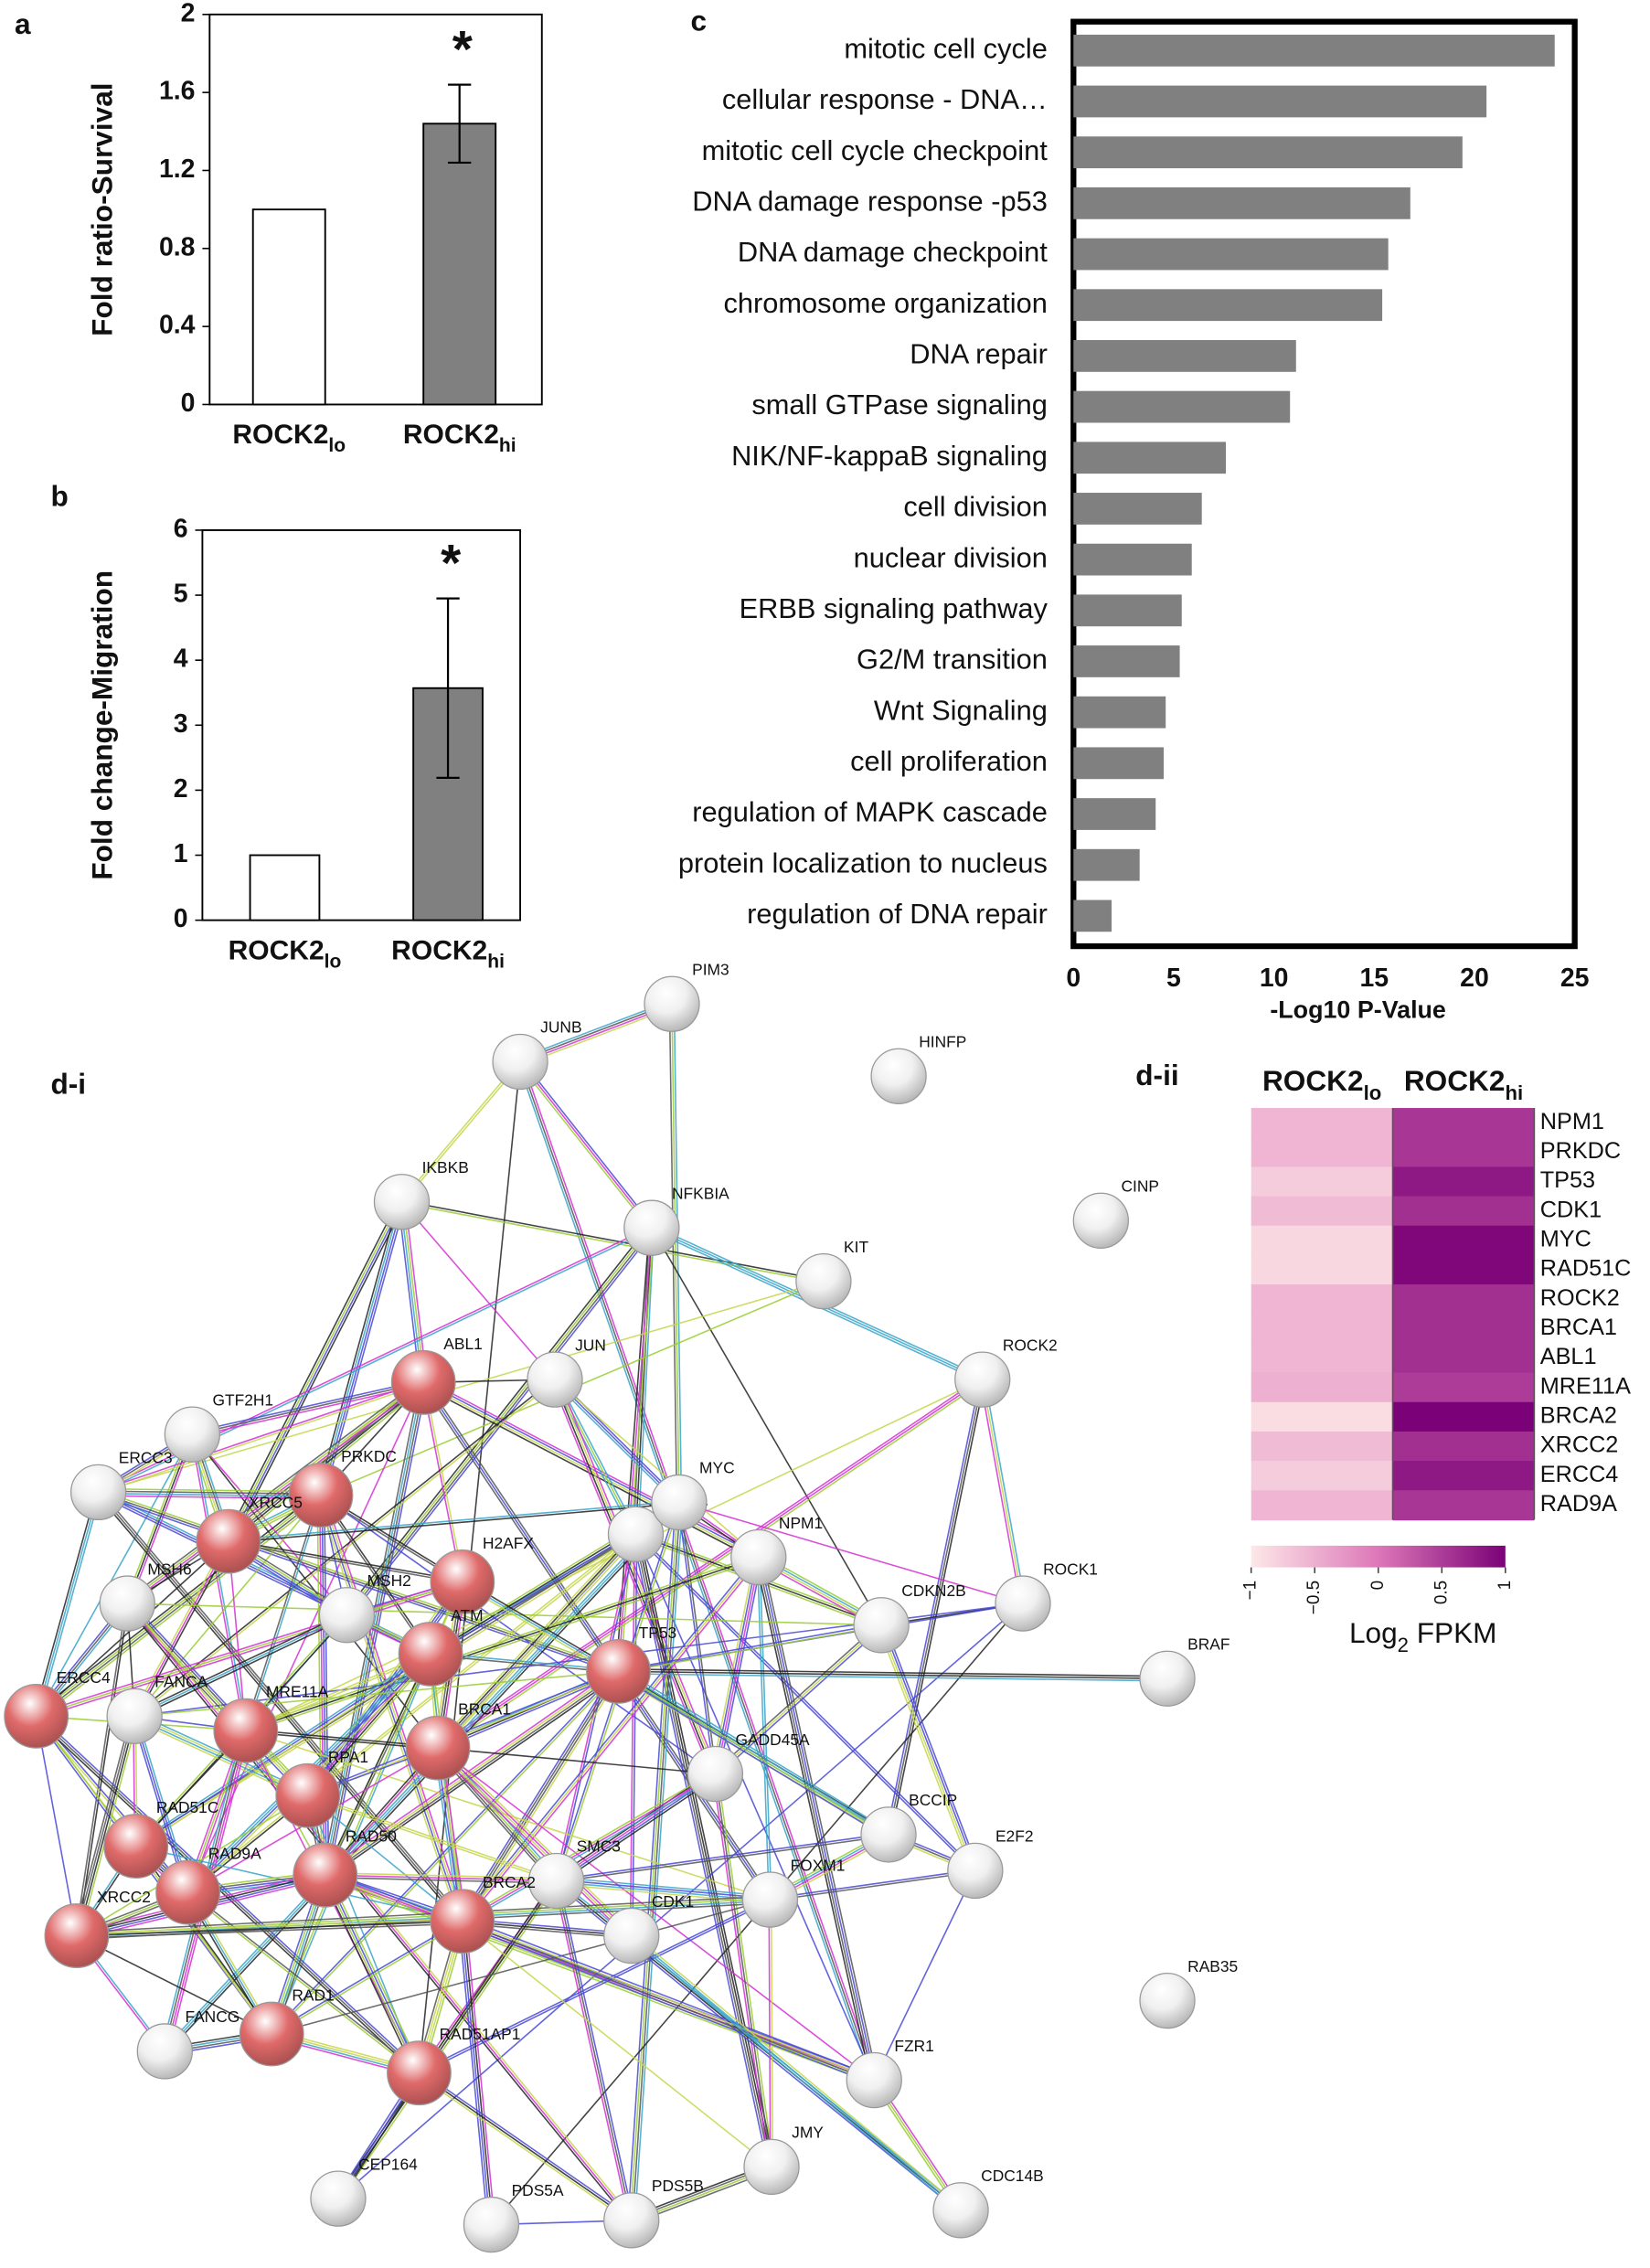  I want to click on node-label: MYC, so click(717, 1468).